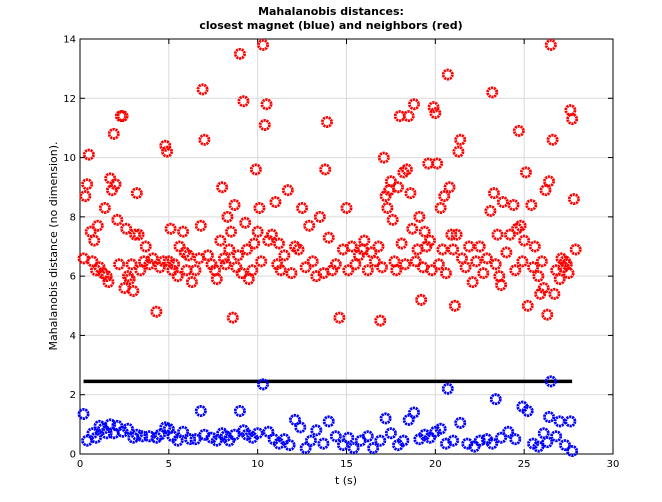 This screenshot has height=502, width=662. What do you see at coordinates (80, 464) in the screenshot?
I see `x-tick-label: 0` at bounding box center [80, 464].